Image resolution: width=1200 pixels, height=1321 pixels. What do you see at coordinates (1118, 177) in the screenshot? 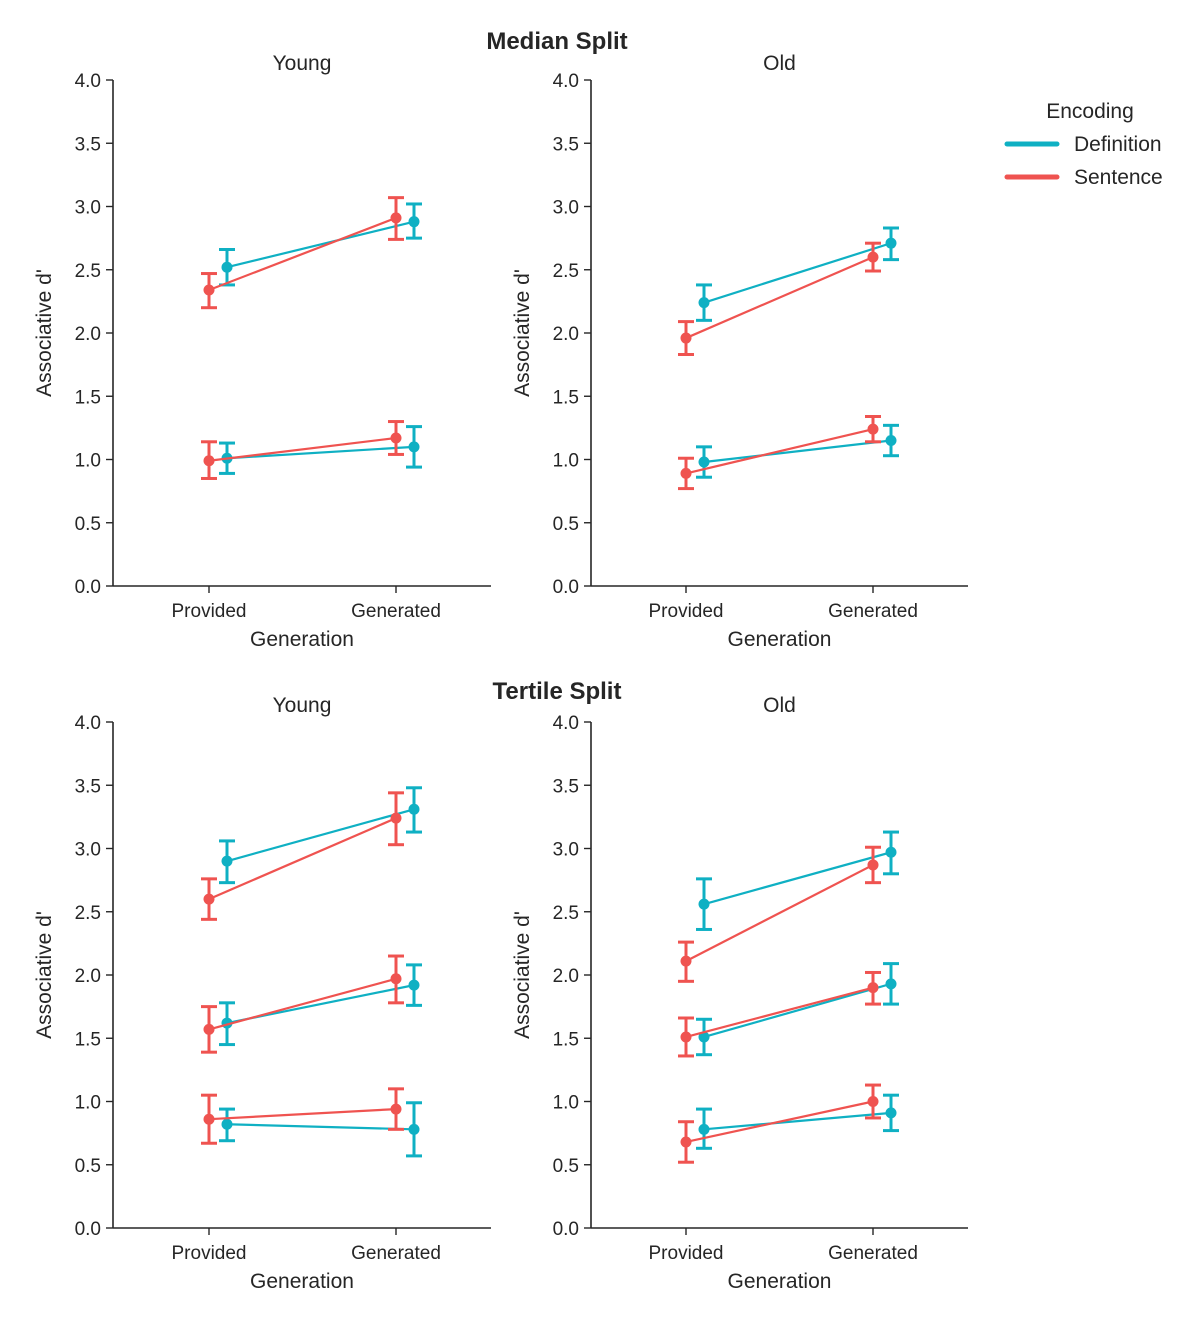
I see `legend-label-sentence: Sentence` at bounding box center [1118, 177].